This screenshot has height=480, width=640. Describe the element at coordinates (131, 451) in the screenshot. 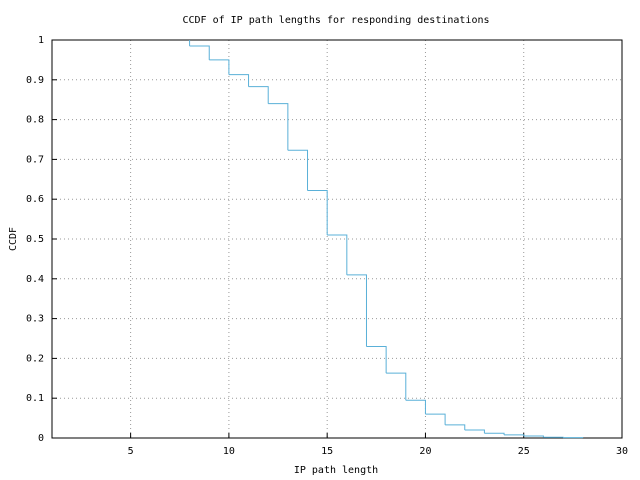

I see `x-tick-label: 5` at that location.